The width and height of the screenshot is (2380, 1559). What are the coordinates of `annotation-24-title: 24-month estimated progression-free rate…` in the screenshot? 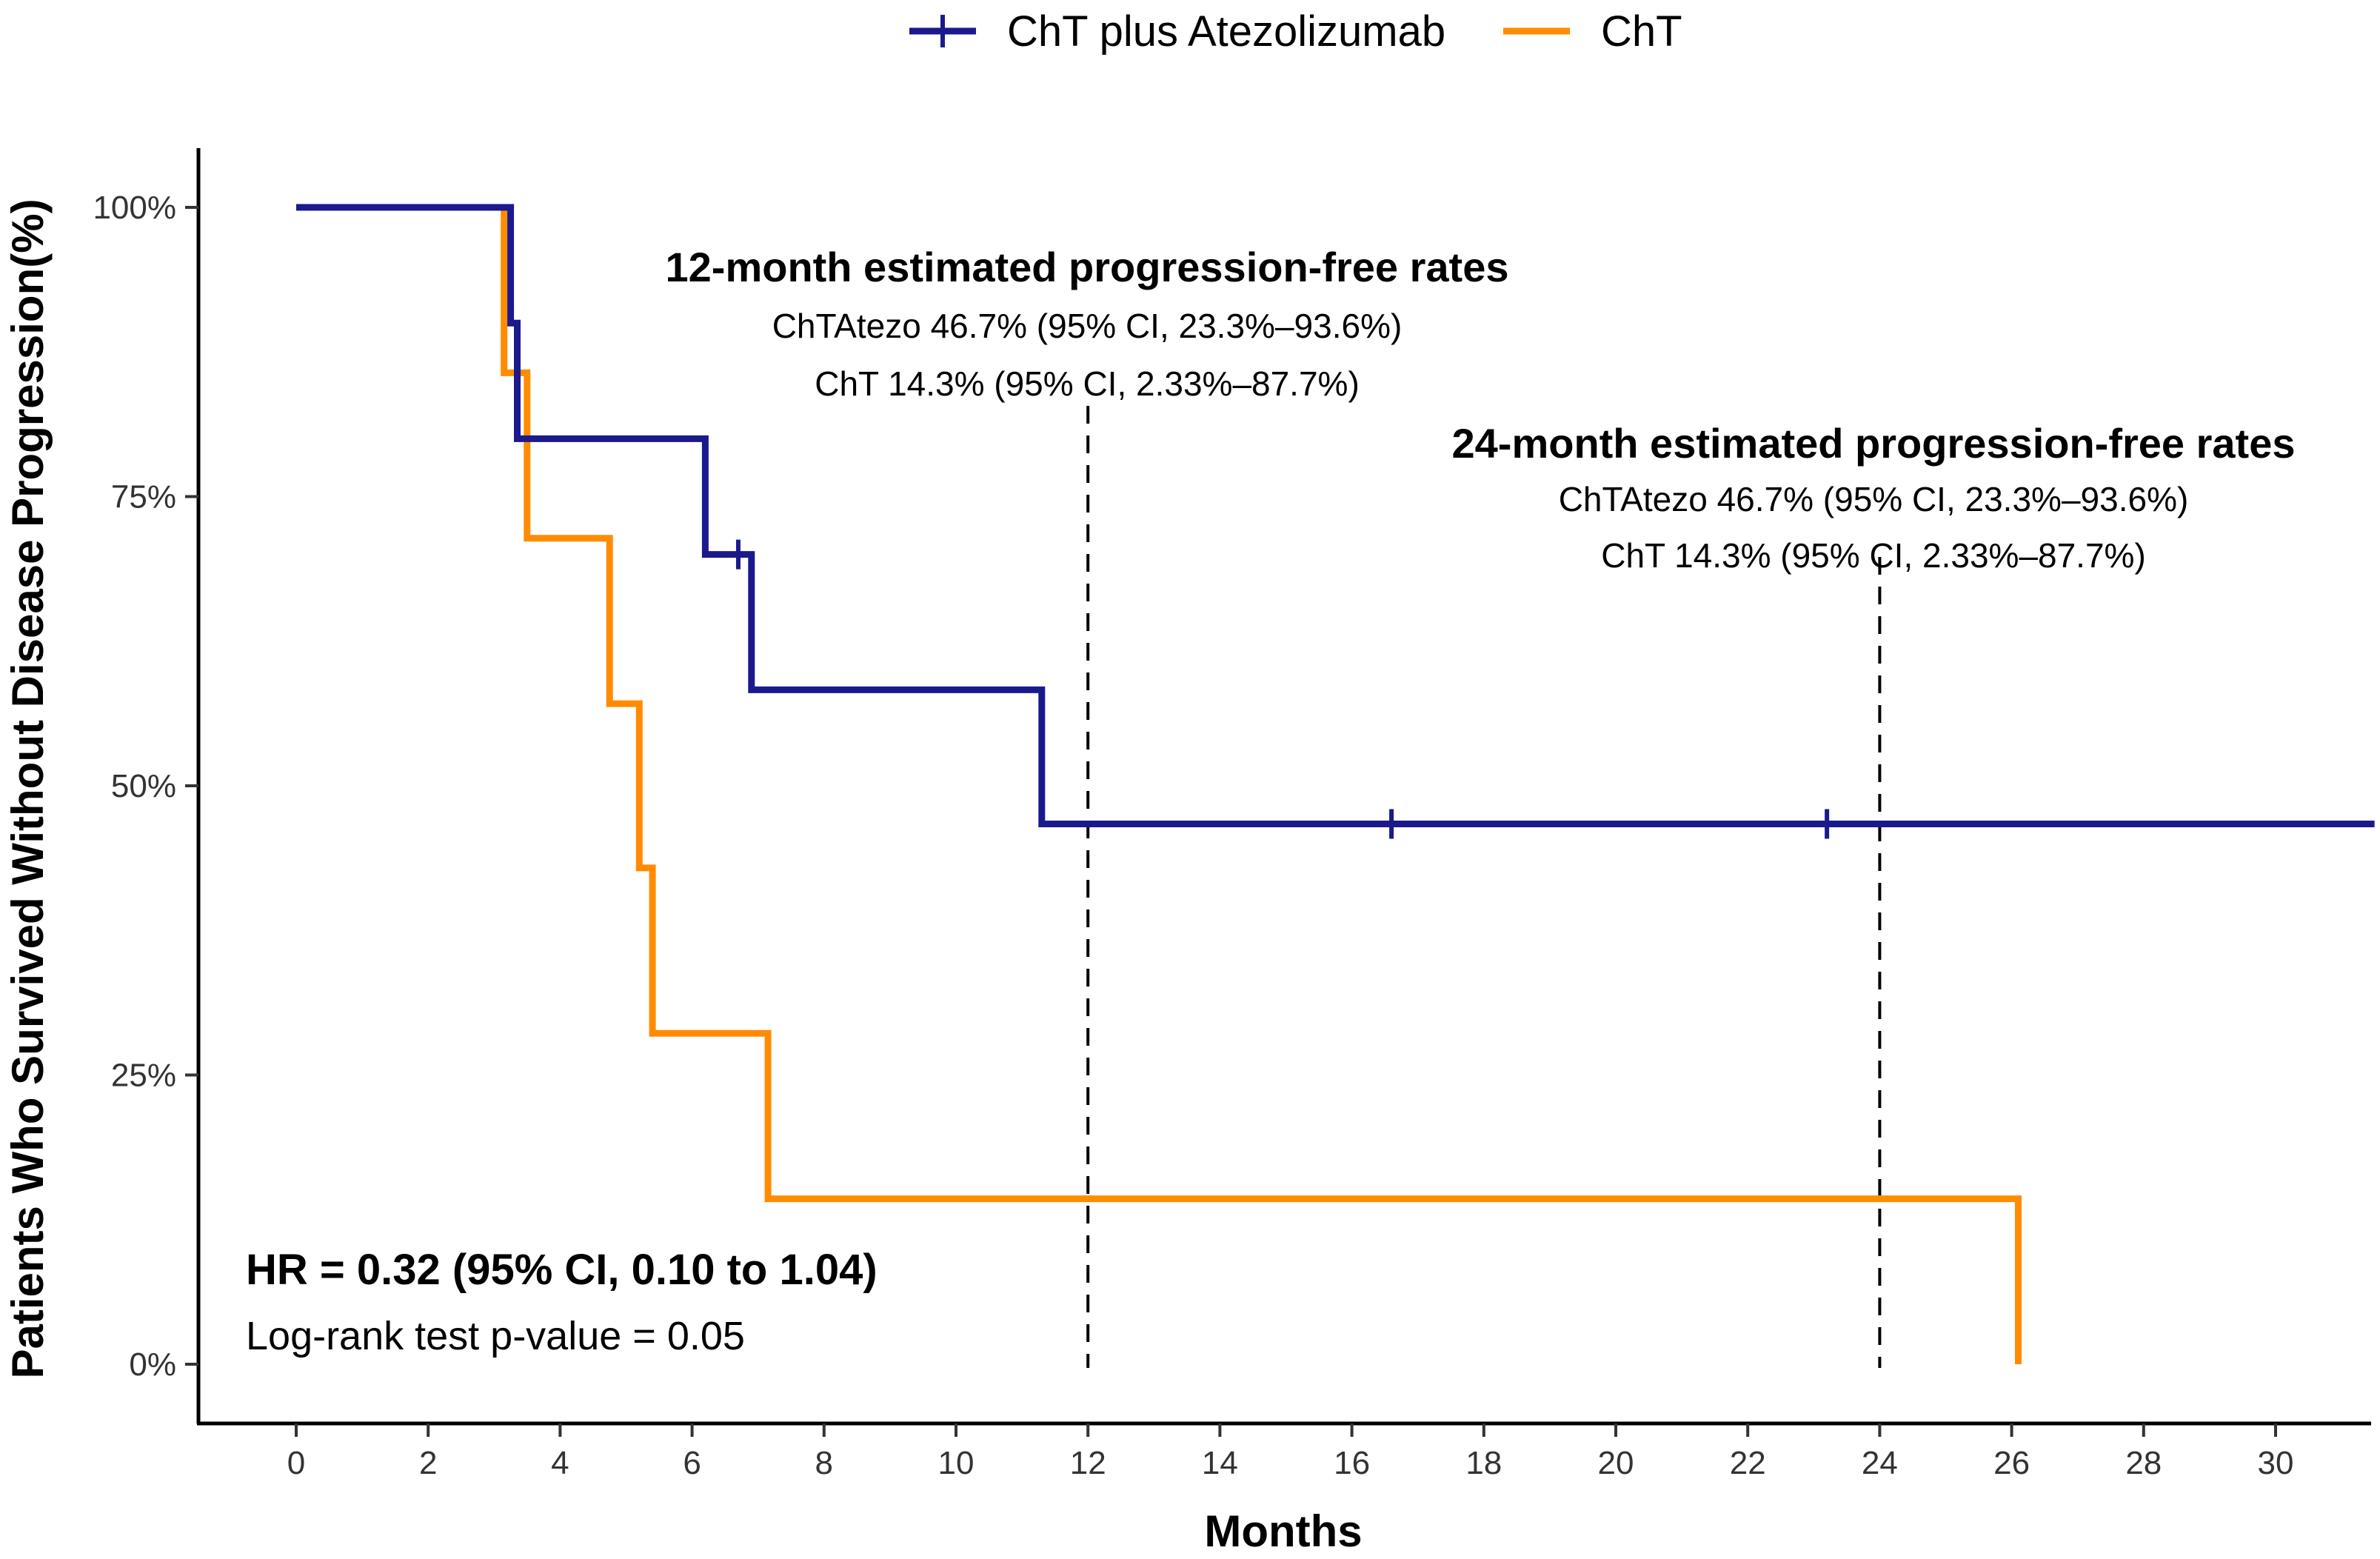 It's located at (1874, 443).